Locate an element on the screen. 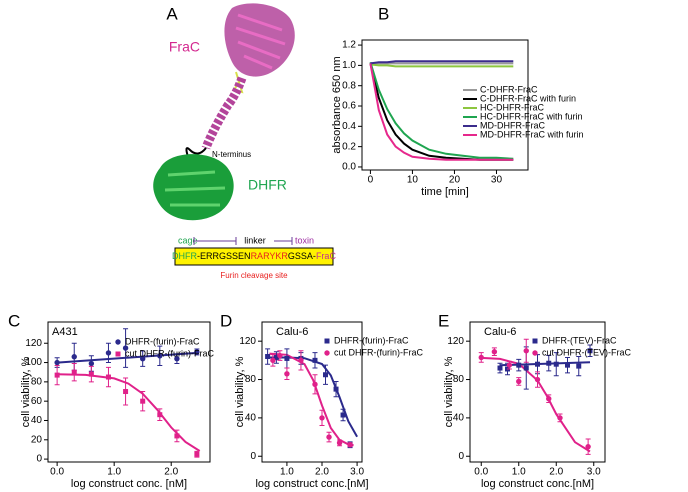 The width and height of the screenshot is (688, 492). frac-domain is located at coordinates (259, 40).